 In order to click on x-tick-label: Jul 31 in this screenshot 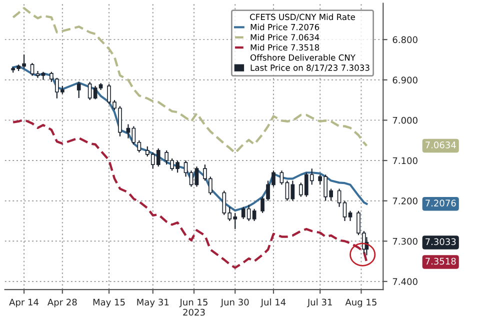, I will do `click(319, 303)`.